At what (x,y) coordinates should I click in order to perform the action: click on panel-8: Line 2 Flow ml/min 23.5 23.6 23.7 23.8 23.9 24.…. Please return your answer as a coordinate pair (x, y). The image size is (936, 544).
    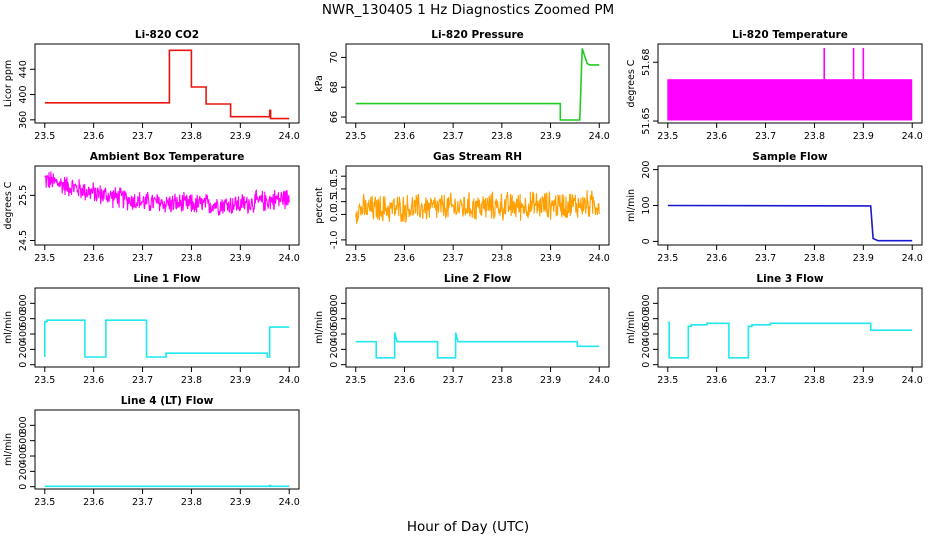
    Looking at the image, I should click on (462, 329).